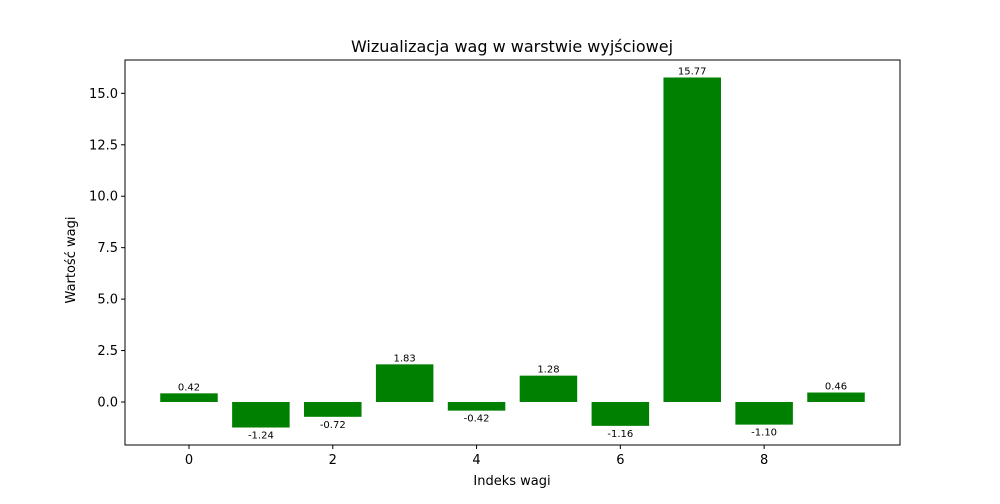  Describe the element at coordinates (103, 197) in the screenshot. I see `y-tick-label: 10.0` at that location.